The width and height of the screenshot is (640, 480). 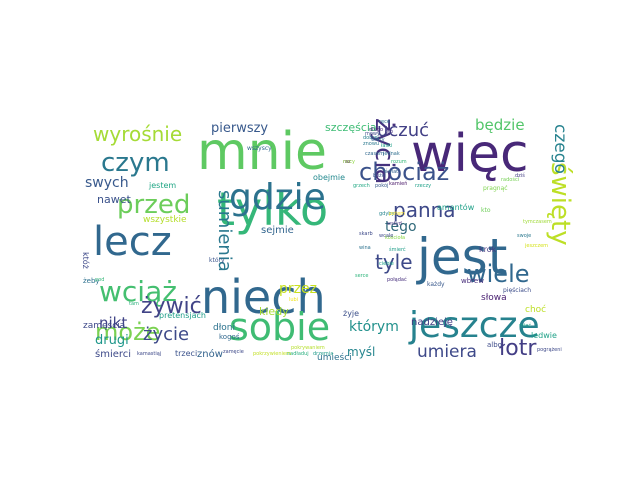 What do you see at coordinates (510, 180) in the screenshot?
I see `cloud-word: radości` at bounding box center [510, 180].